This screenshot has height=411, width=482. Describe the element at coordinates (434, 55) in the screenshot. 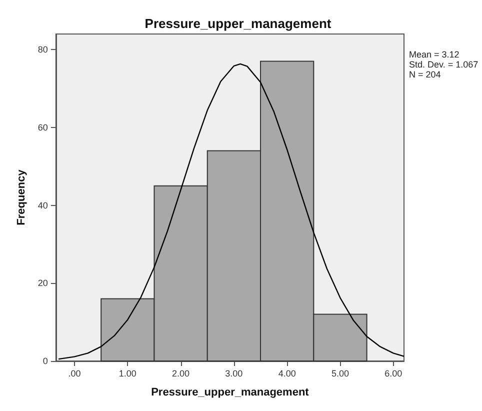

I see `text: Mean = 3.12` at that location.